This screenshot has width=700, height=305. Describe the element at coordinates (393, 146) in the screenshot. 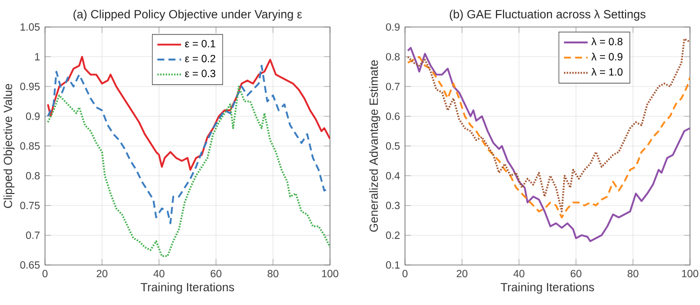

I see `y-tick-label: 0.5` at that location.